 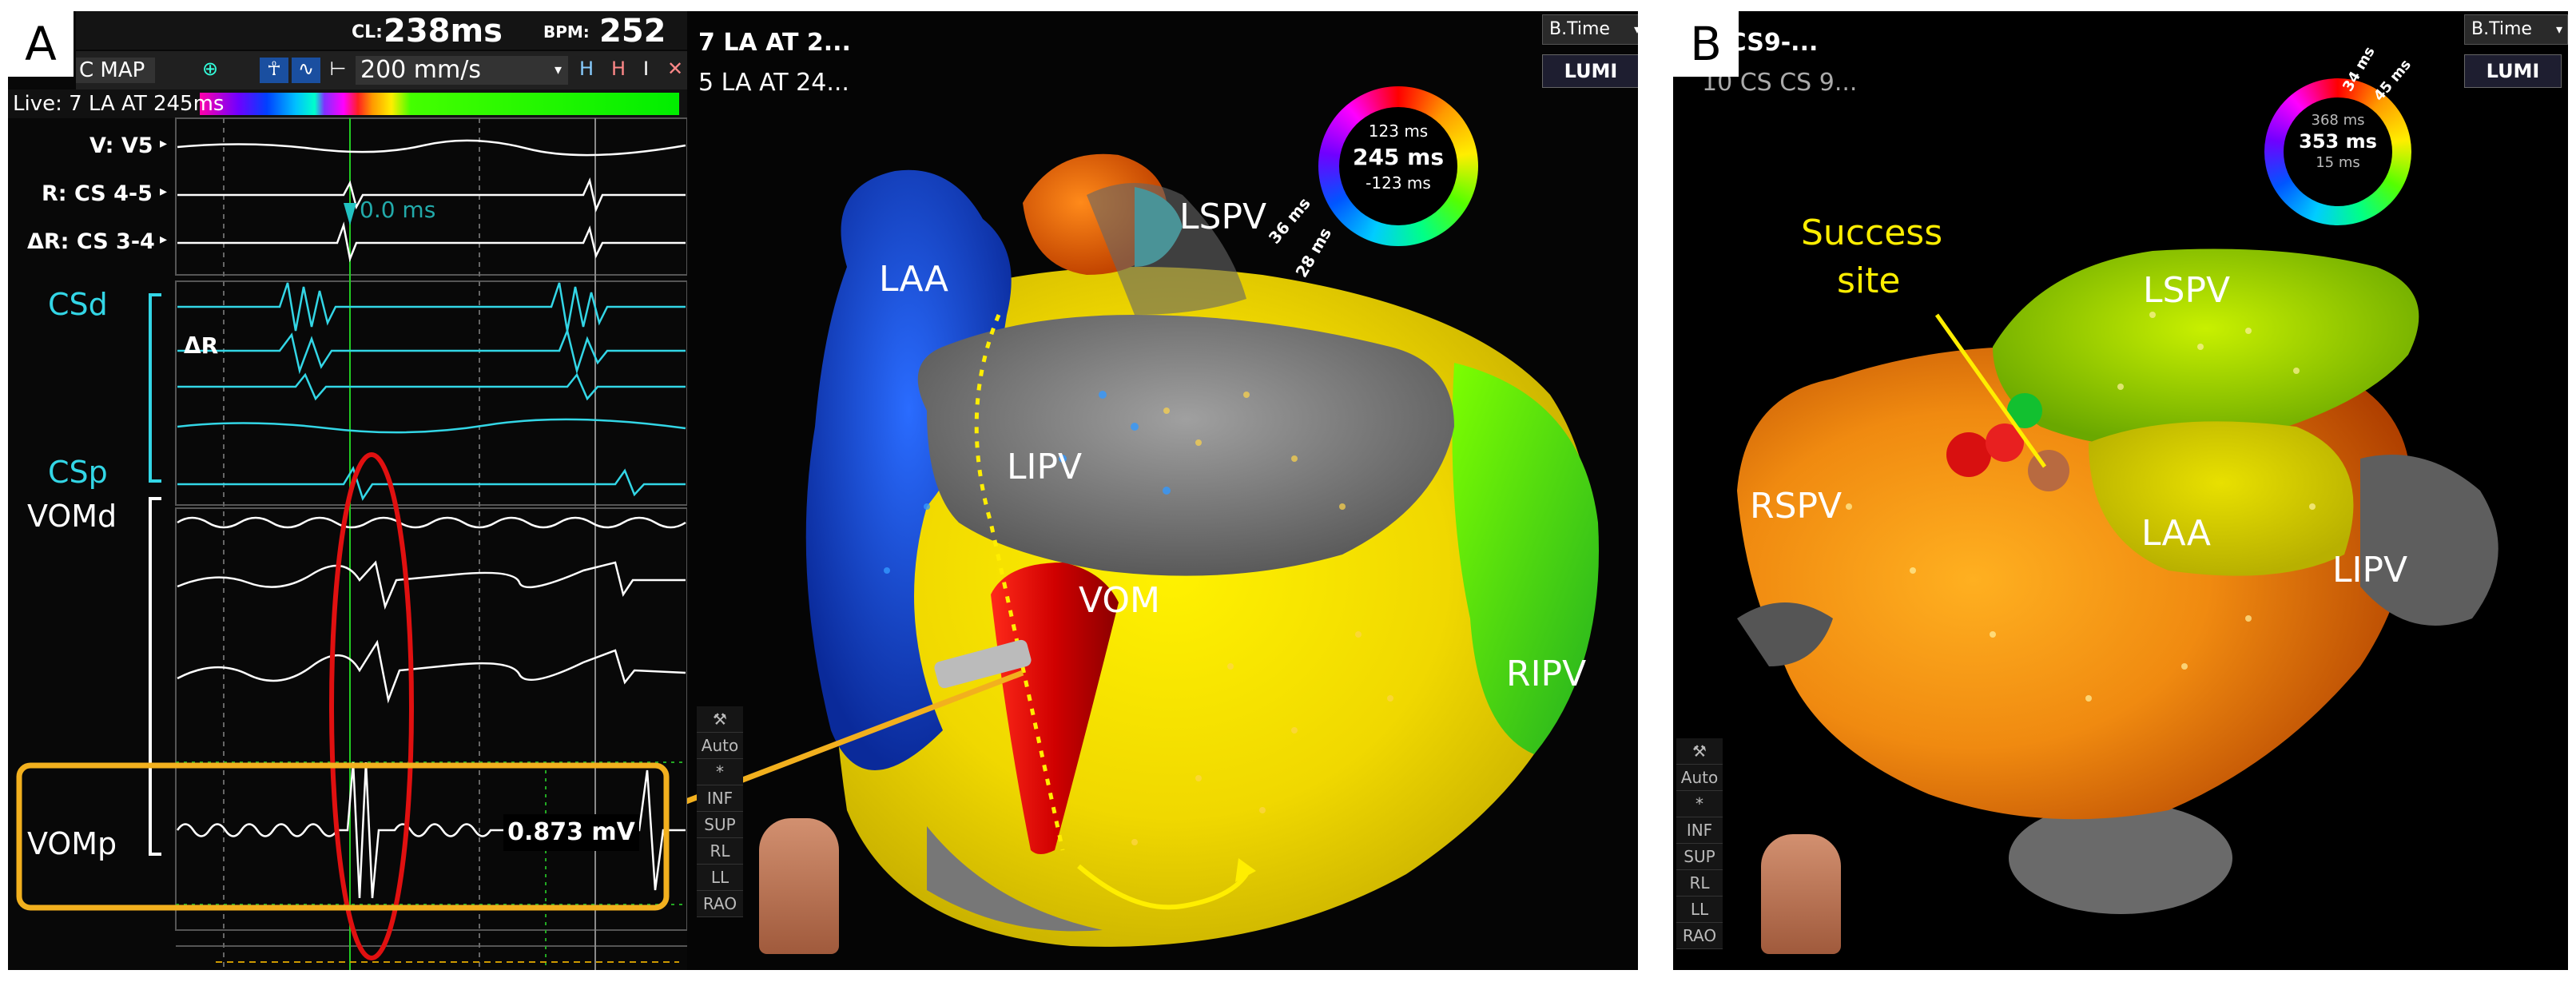 What do you see at coordinates (443, 31) in the screenshot?
I see `cl-value: 238ms` at bounding box center [443, 31].